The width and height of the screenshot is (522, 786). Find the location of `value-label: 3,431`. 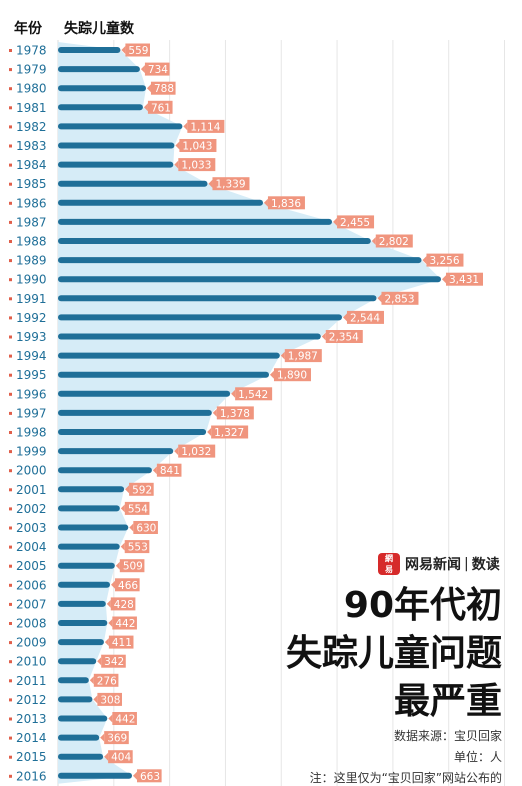

value-label: 3,431 is located at coordinates (464, 280).